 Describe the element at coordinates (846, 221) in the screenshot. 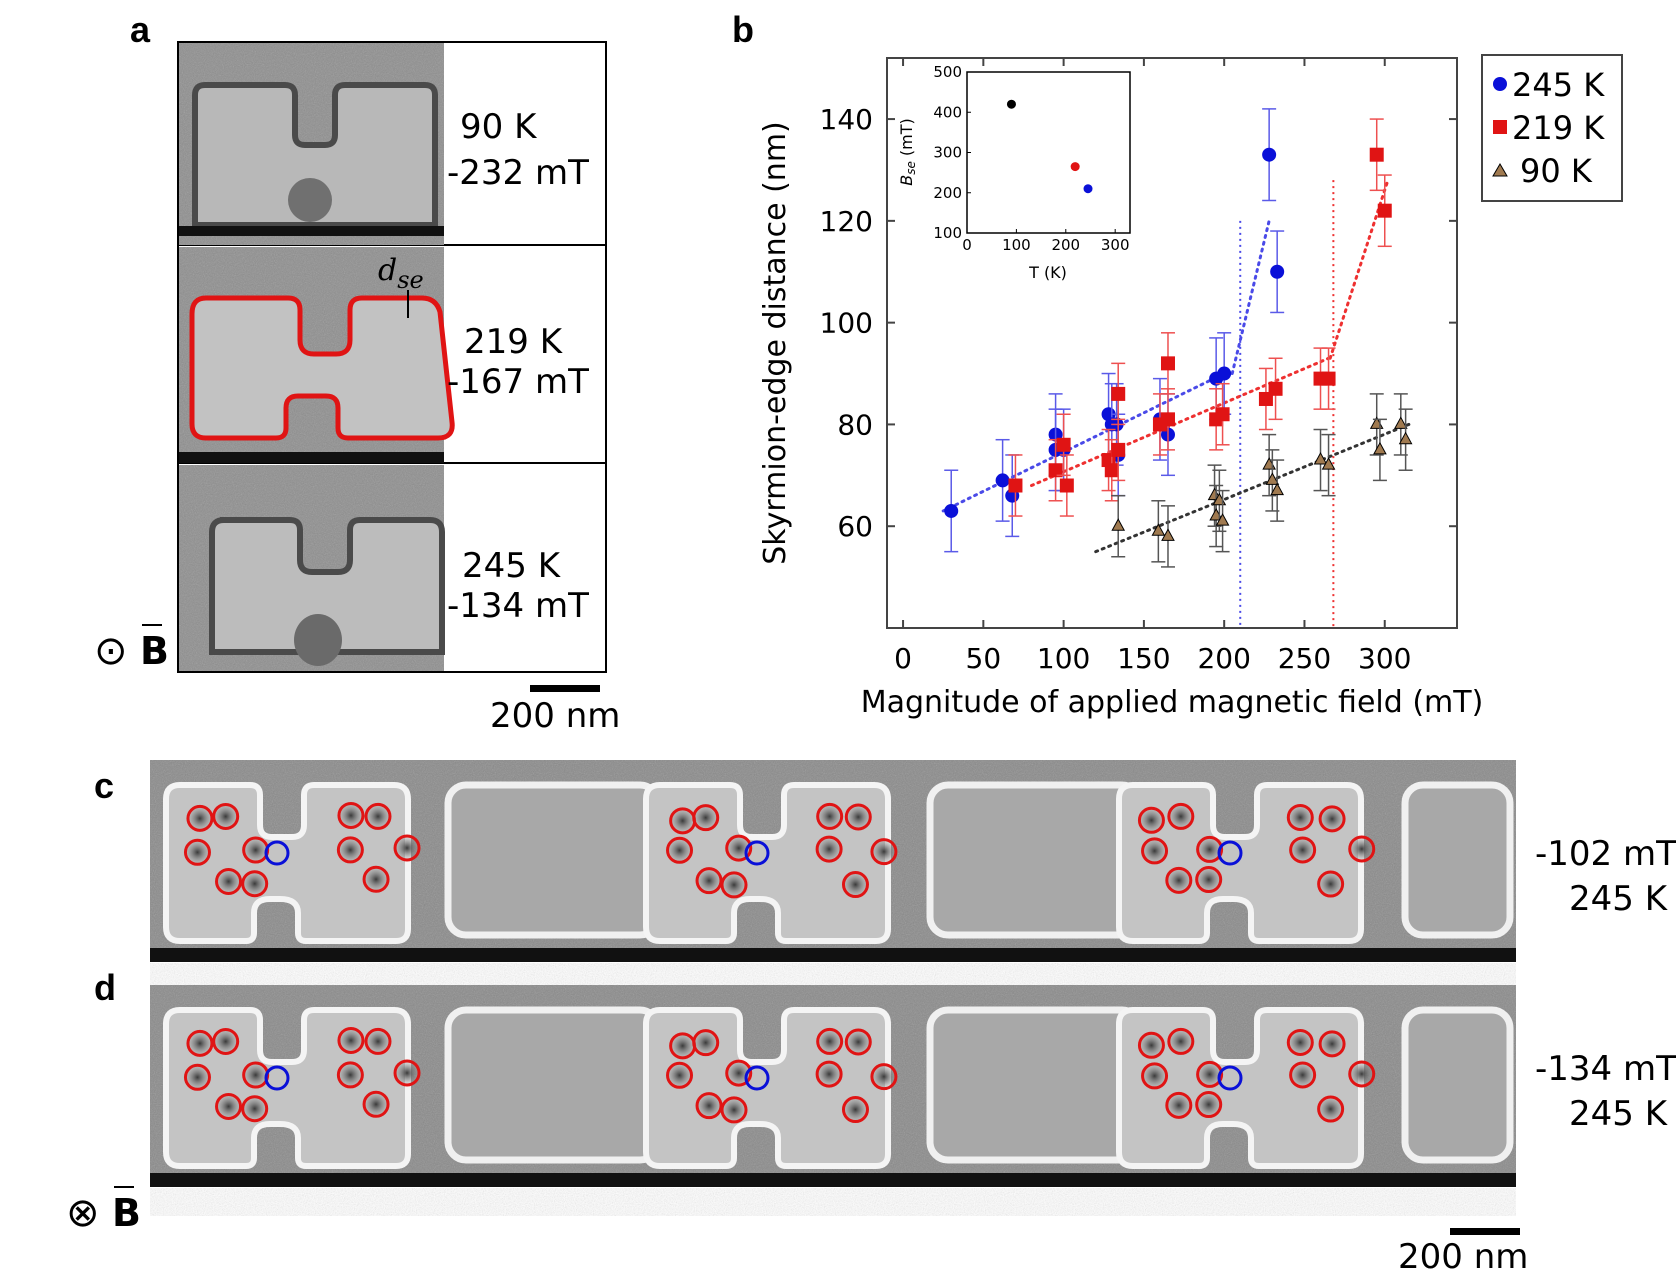

I see `y-tick-label: 120` at that location.